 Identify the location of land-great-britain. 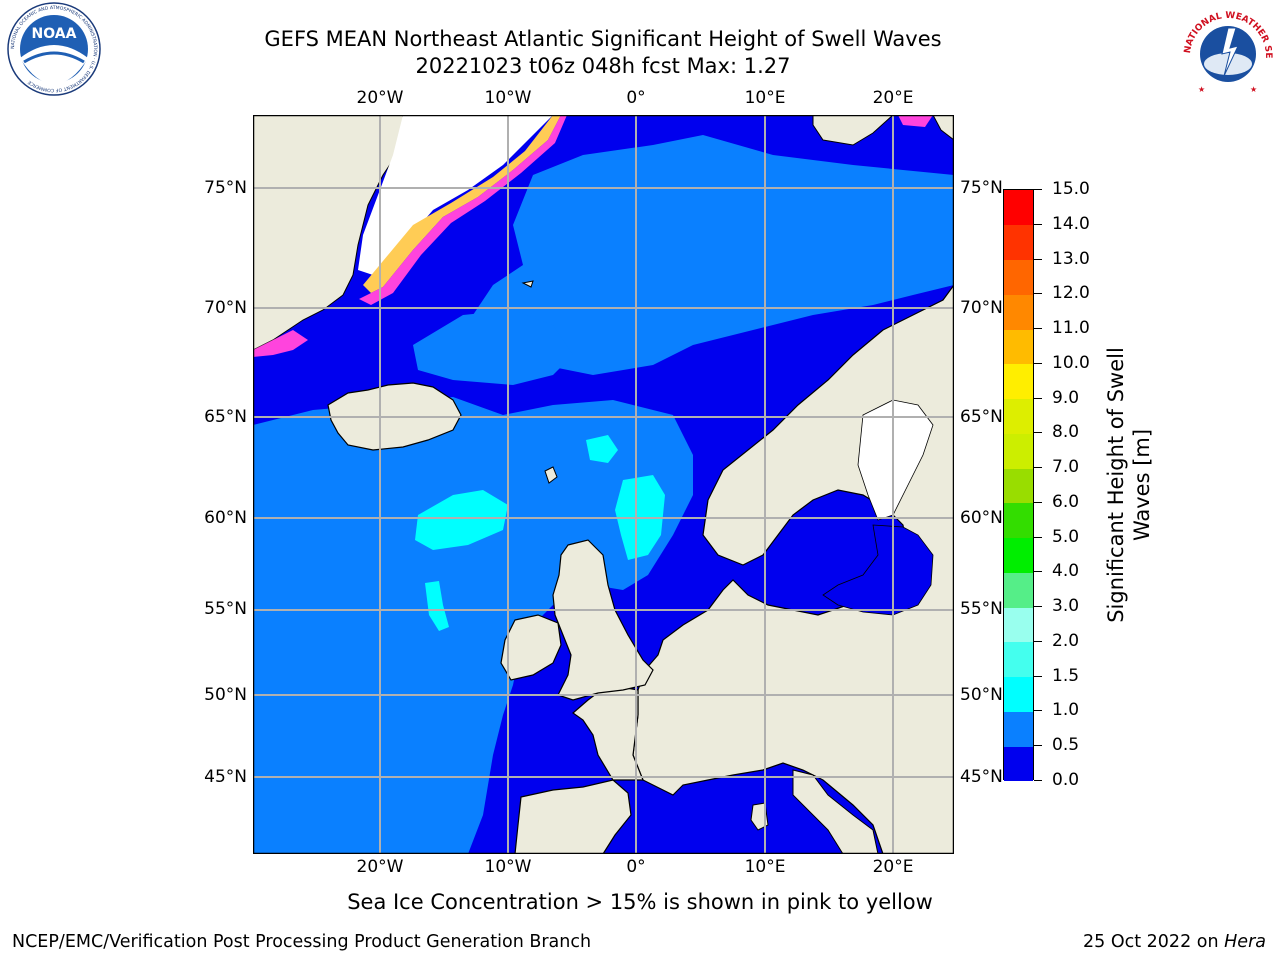
(603, 620).